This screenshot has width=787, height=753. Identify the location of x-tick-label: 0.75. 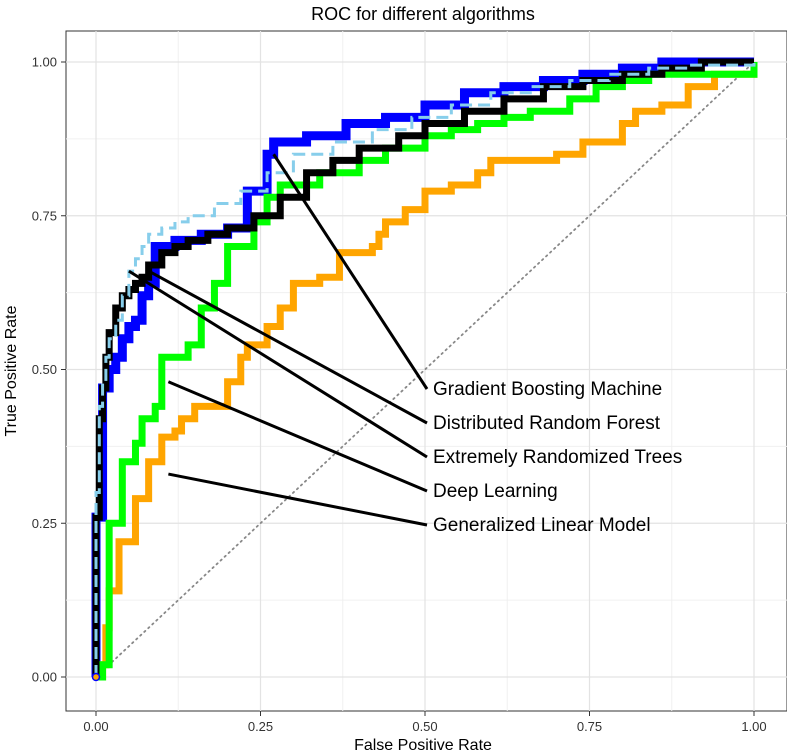
(589, 726).